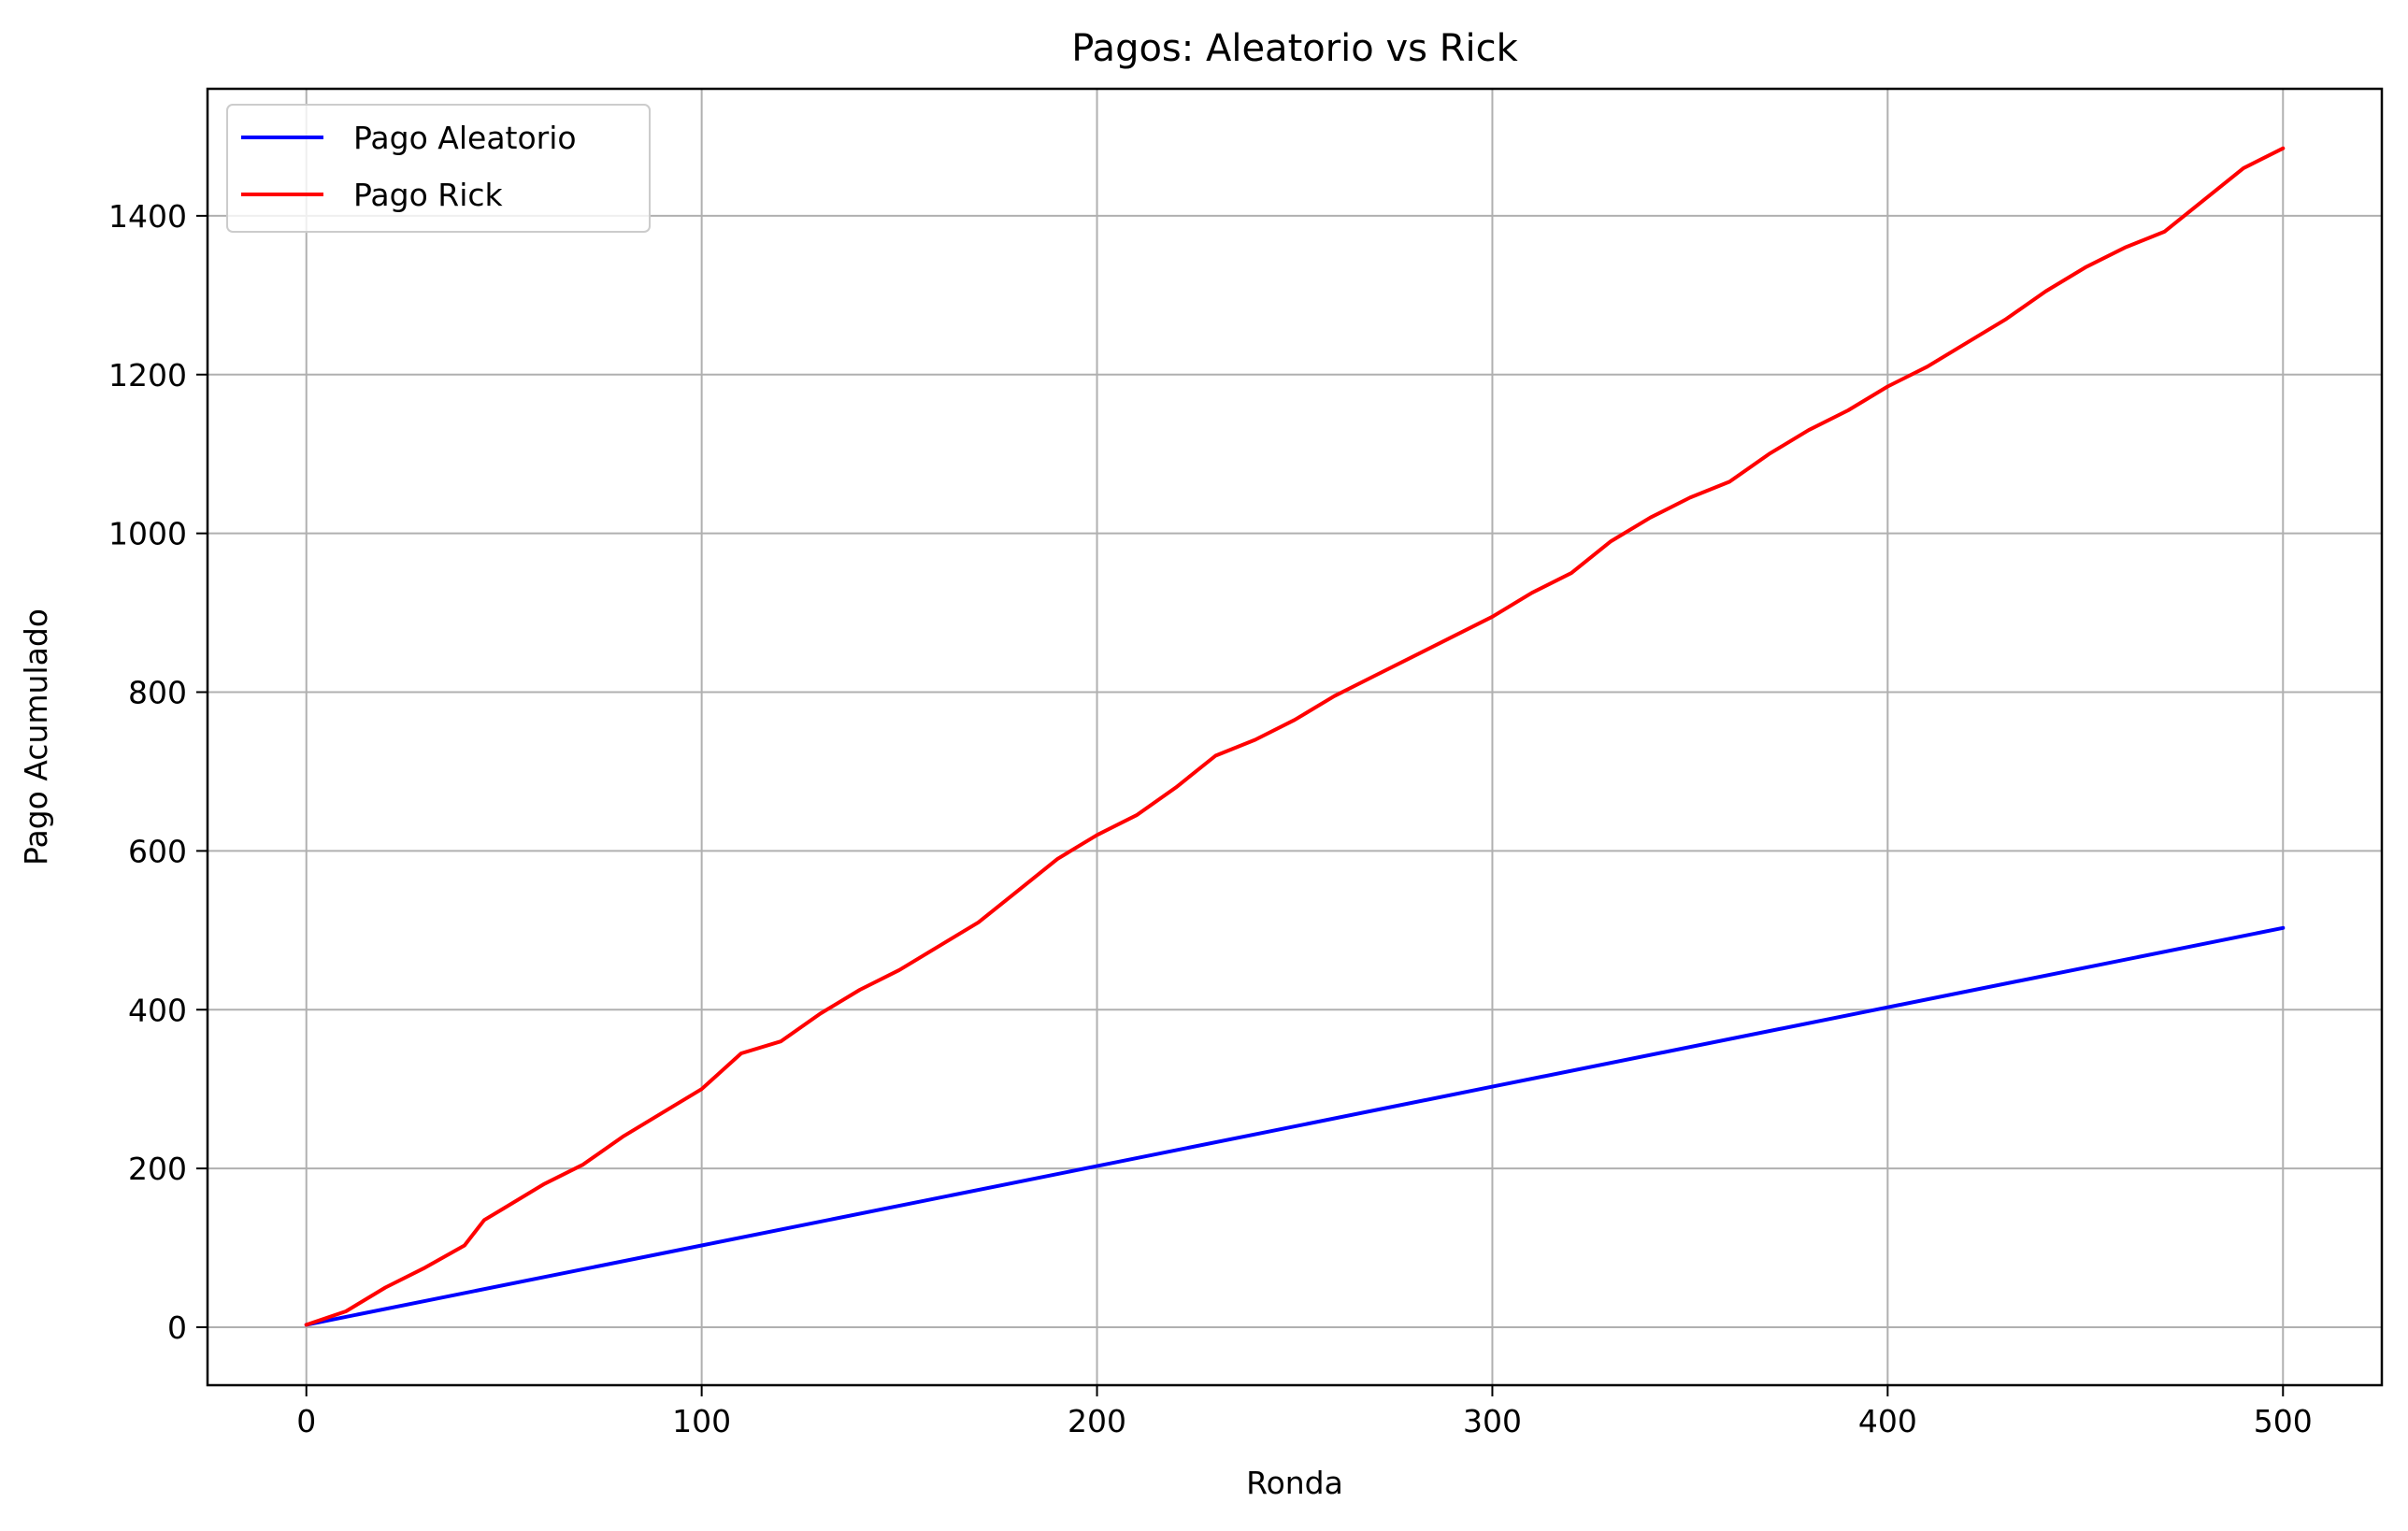 The image size is (2408, 1531). Describe the element at coordinates (36, 737) in the screenshot. I see `y-axis-label: Pago Acumulado` at that location.